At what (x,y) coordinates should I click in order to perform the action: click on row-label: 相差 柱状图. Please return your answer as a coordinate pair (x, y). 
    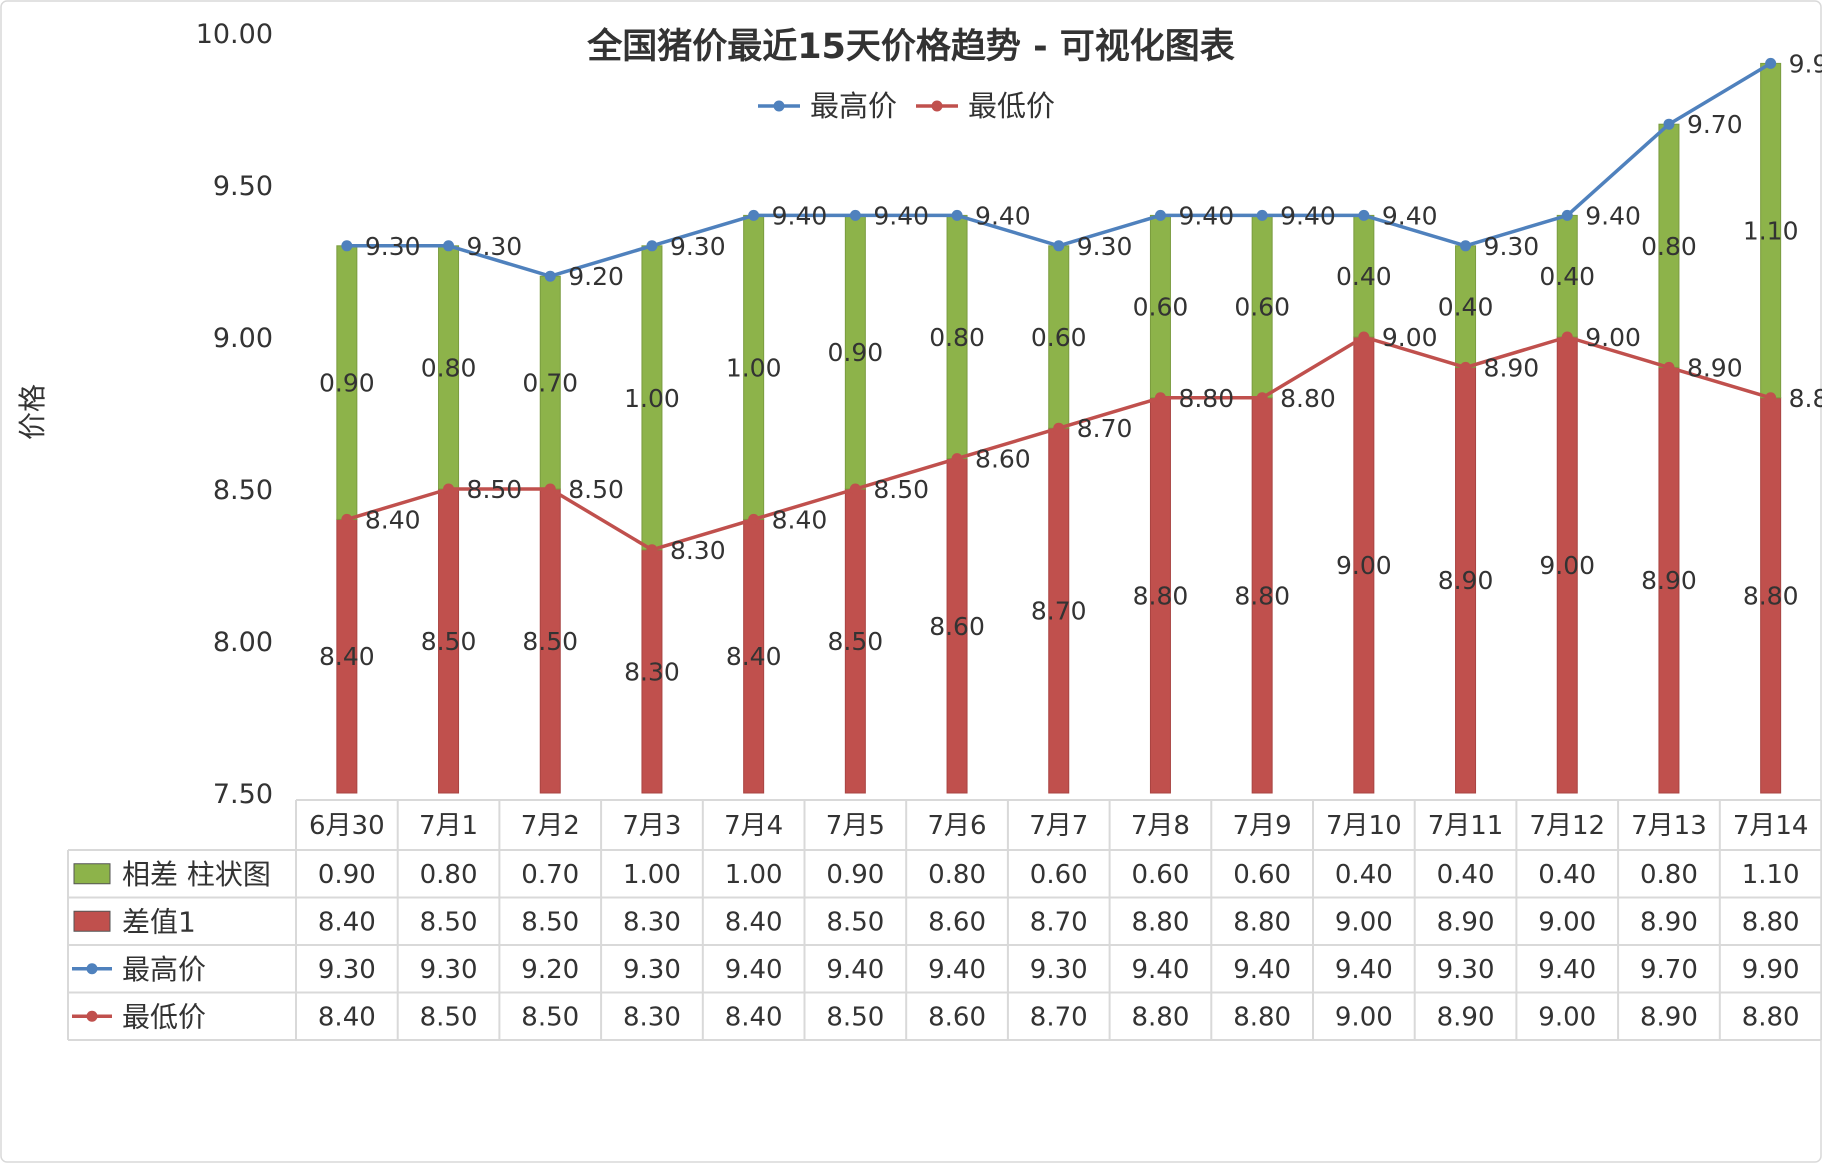
    Looking at the image, I should click on (196, 874).